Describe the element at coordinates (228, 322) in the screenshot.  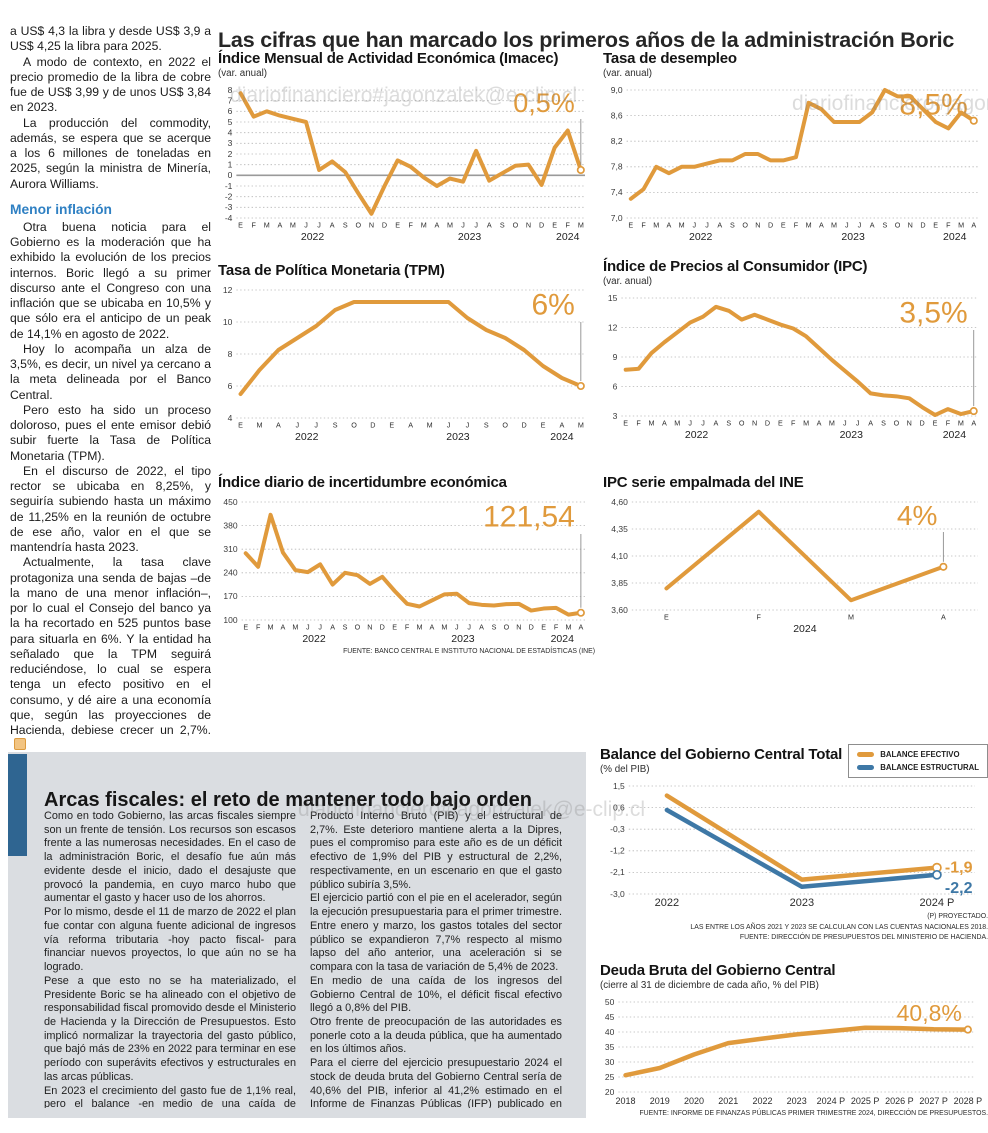
I see `svg-text: 10` at that location.